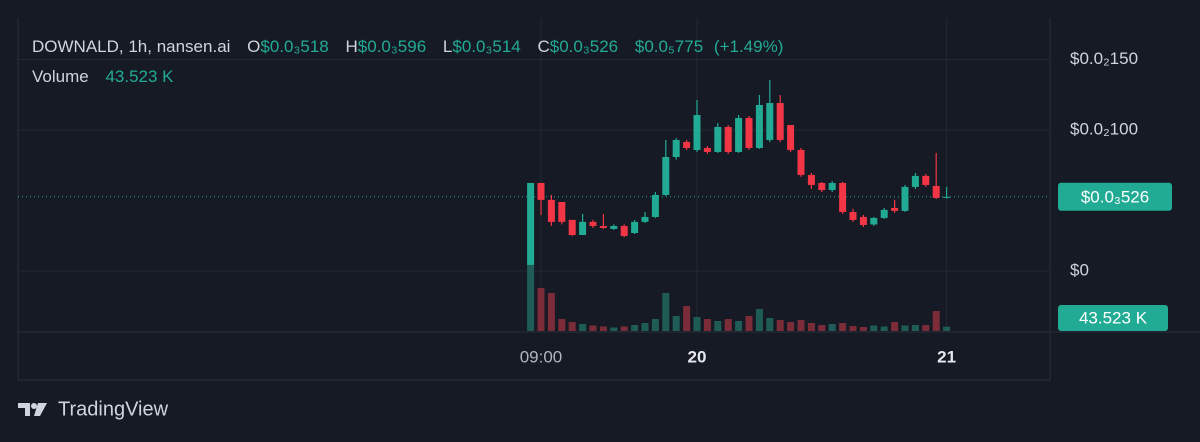 Image resolution: width=1200 pixels, height=442 pixels. What do you see at coordinates (541, 356) in the screenshot?
I see `x-tick-label: 09:00` at bounding box center [541, 356].